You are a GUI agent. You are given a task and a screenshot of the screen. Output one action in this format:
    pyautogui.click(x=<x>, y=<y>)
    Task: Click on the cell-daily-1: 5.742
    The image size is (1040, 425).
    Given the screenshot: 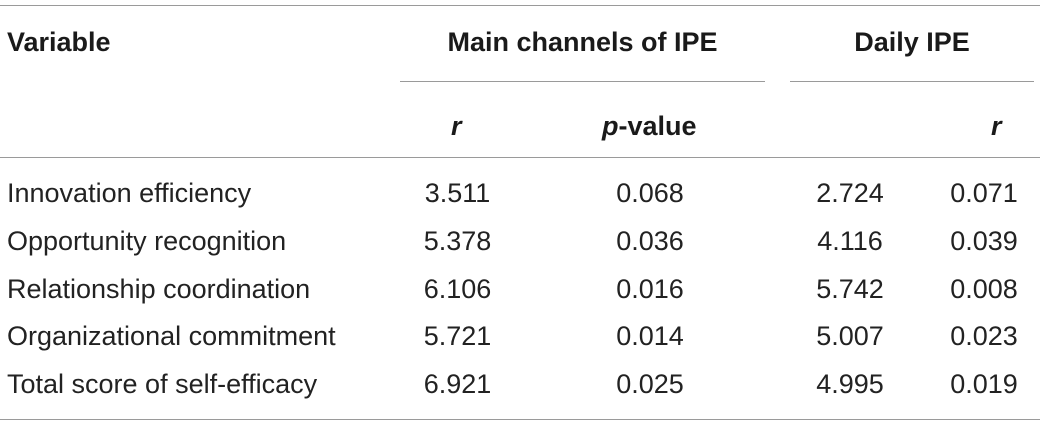 What is the action you would take?
    pyautogui.click(x=850, y=289)
    